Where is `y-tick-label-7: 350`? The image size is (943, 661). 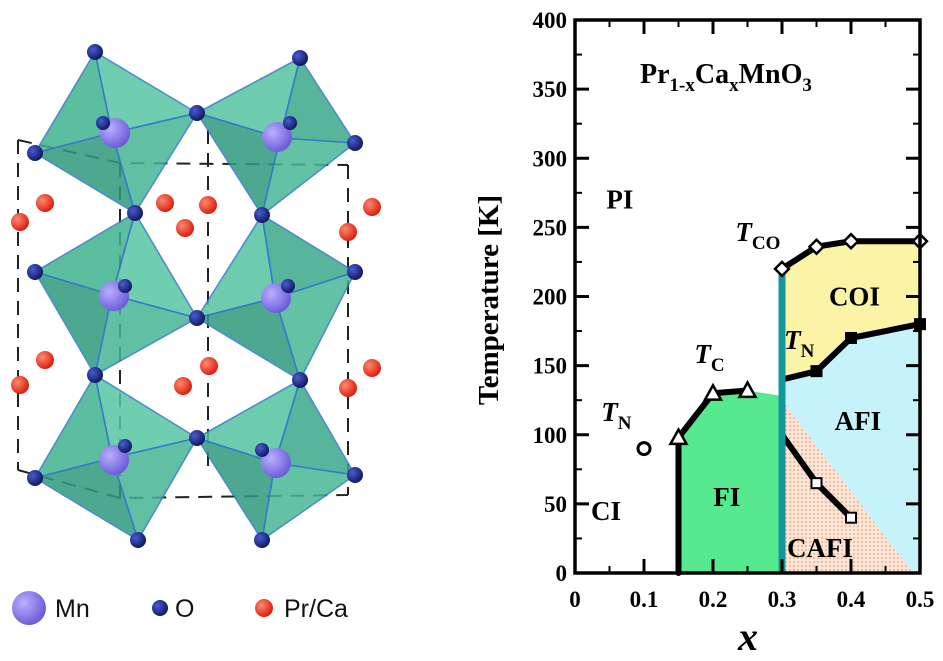
y-tick-label-7: 350 is located at coordinates (550, 89).